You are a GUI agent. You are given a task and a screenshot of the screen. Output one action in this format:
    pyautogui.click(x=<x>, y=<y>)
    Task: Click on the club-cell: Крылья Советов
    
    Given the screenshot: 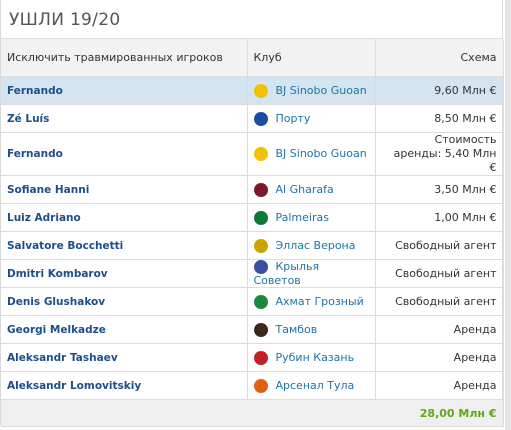 What is the action you would take?
    pyautogui.click(x=311, y=273)
    